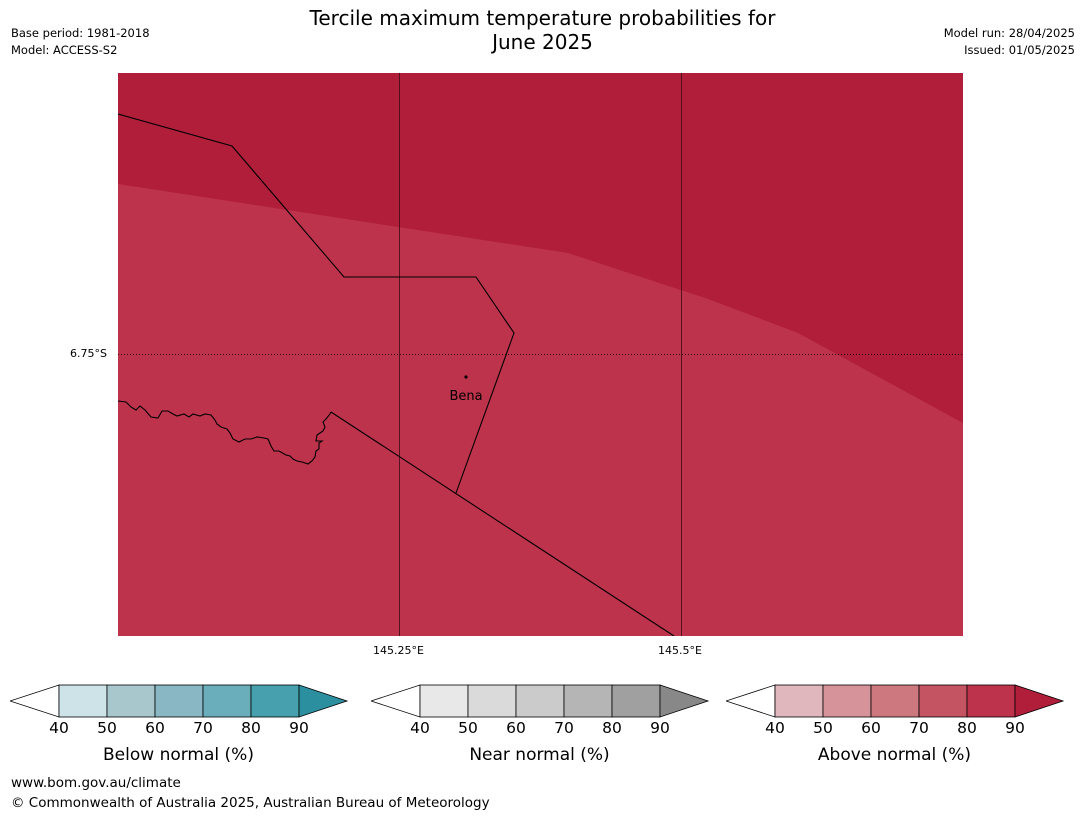  I want to click on below-bar-extend-low, so click(35, 701).